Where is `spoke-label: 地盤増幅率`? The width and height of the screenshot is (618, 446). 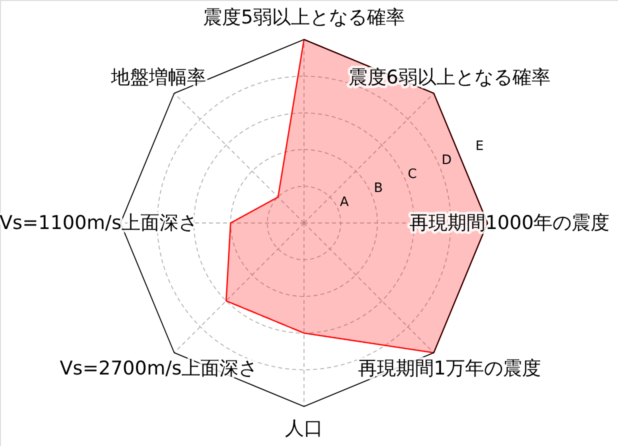
spoke-label: 地盤増幅率 is located at coordinates (158, 77).